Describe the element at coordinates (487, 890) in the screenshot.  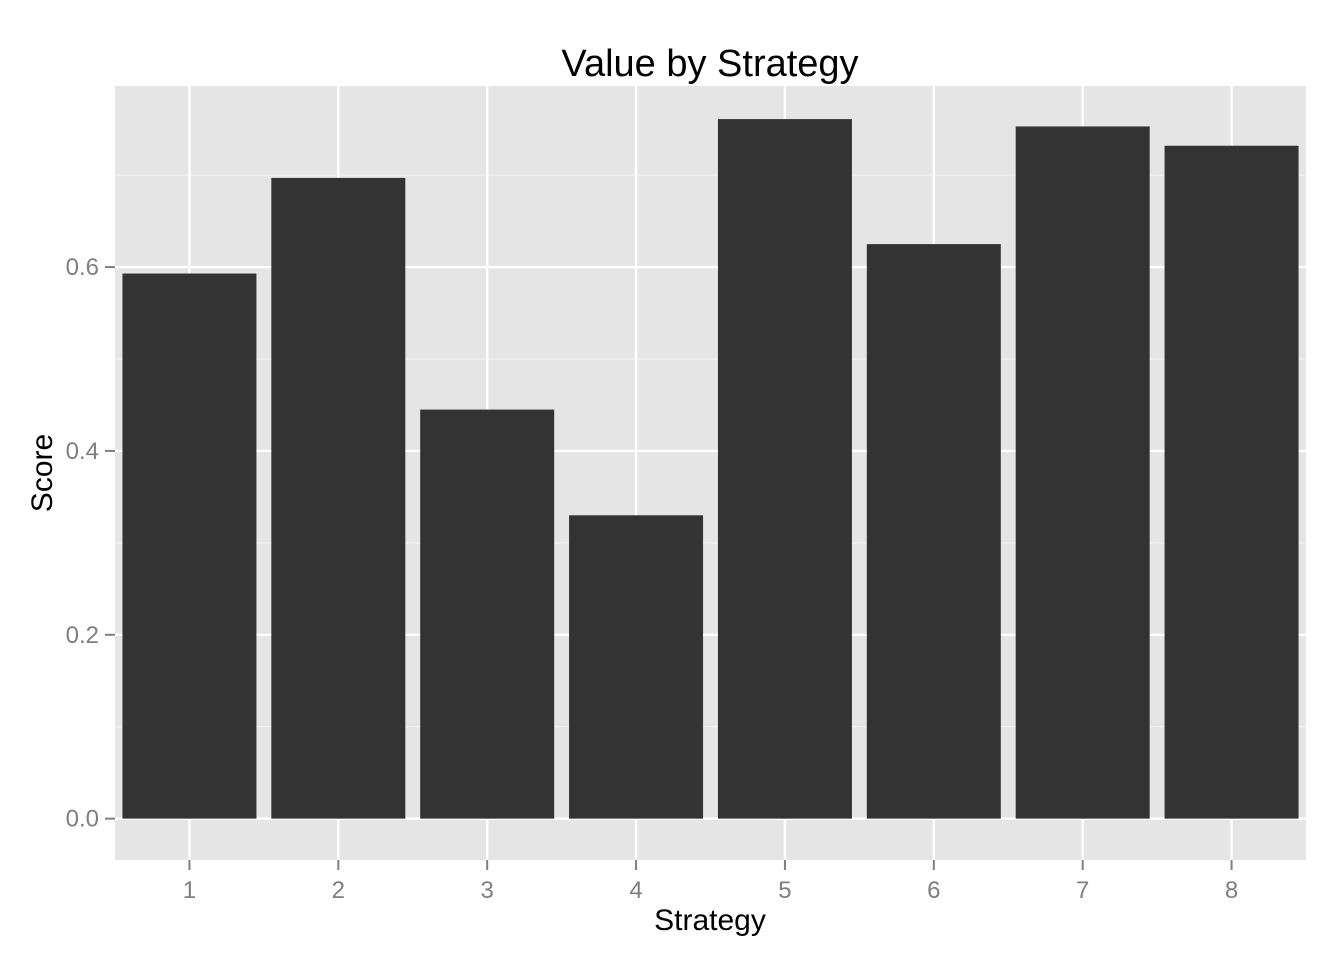
I see `x-tick-label: 3` at that location.